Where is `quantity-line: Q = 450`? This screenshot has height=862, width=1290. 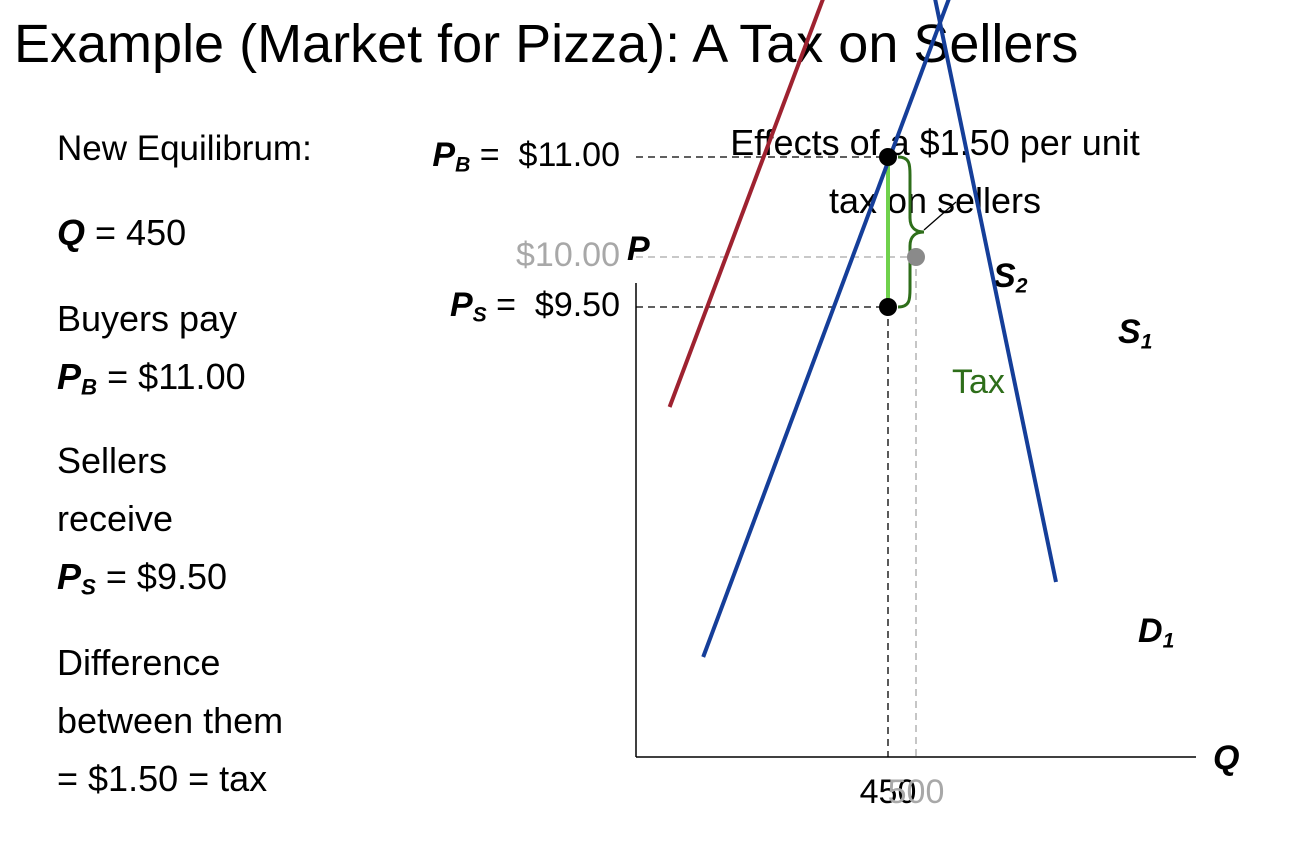 quantity-line: Q = 450 is located at coordinates (121, 233).